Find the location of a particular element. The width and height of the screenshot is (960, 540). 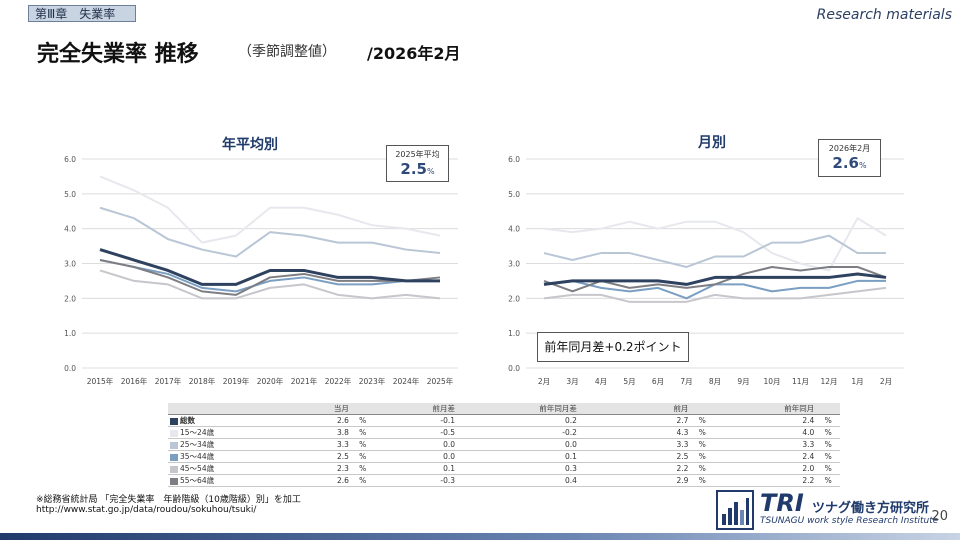

monthly-x-tick-label: 3月 is located at coordinates (572, 381).